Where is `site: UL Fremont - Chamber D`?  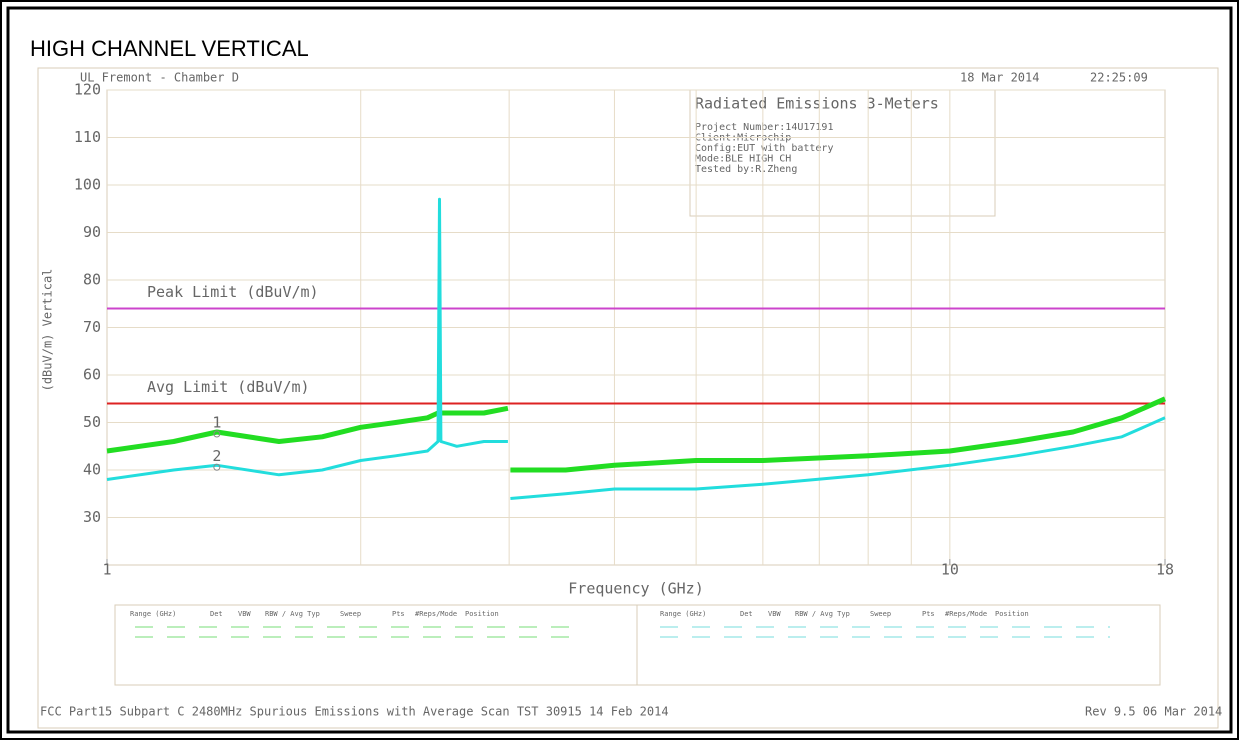
site: UL Fremont - Chamber D is located at coordinates (159, 78).